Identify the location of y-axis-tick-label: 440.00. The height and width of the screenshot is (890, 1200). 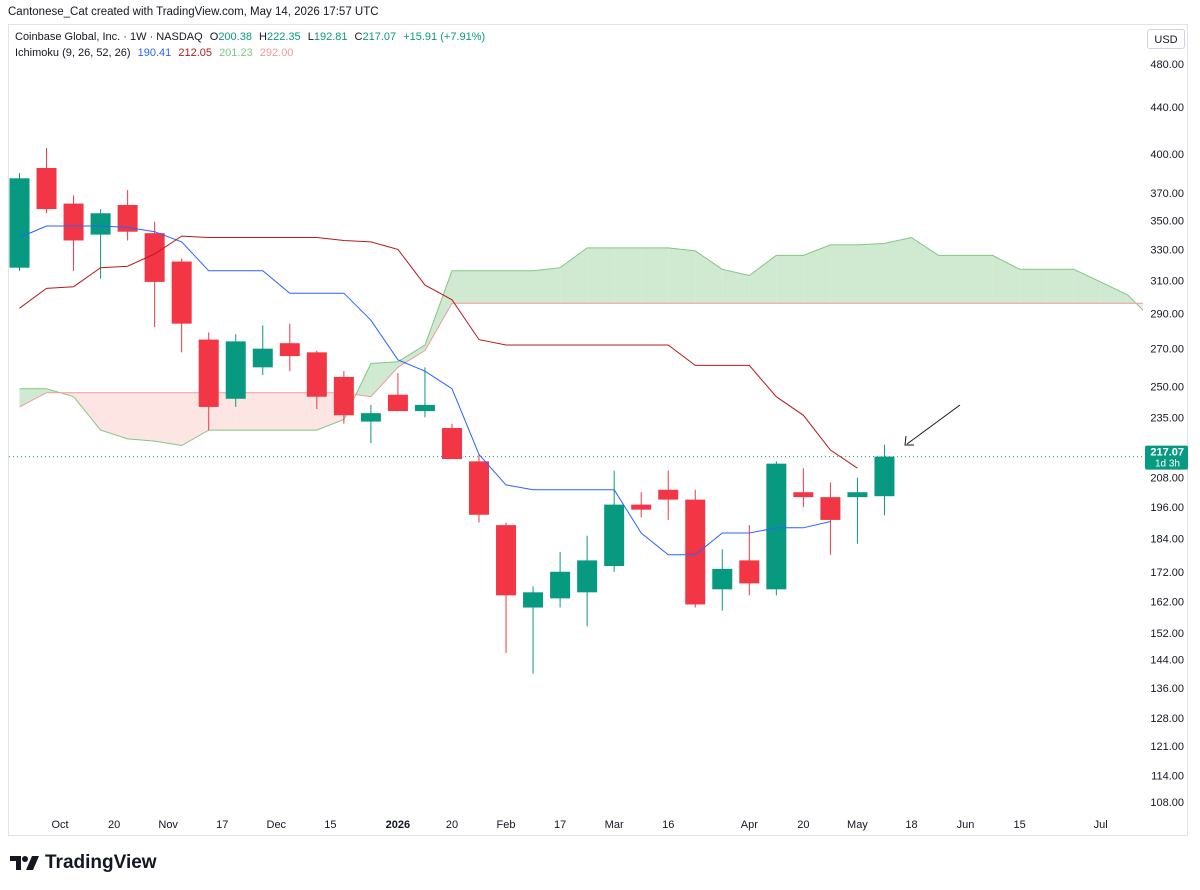
(1167, 108).